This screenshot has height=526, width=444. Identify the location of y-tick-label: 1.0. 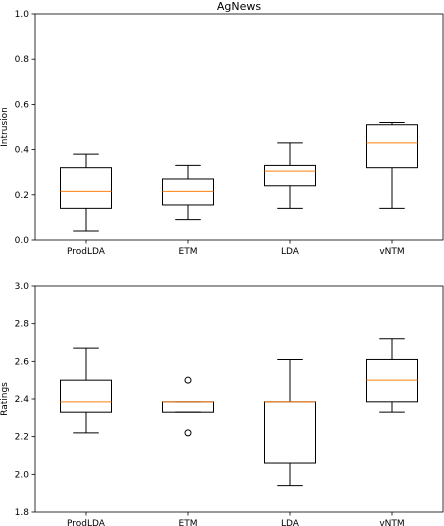
(22, 15).